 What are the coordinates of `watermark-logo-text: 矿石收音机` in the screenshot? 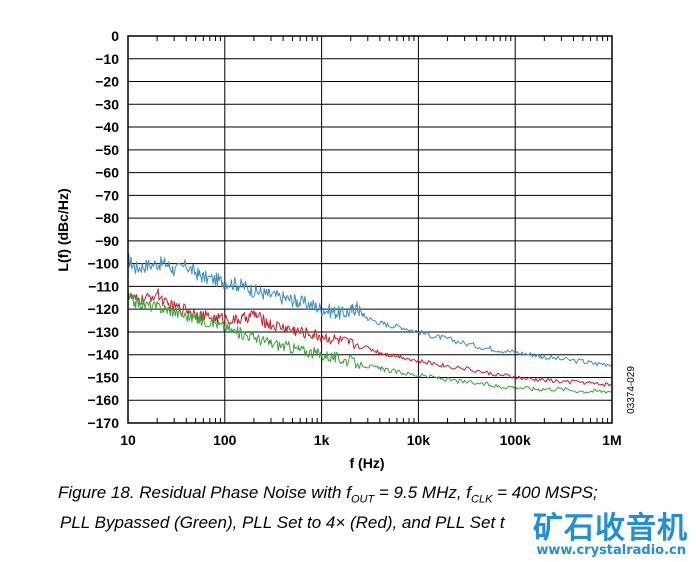 It's located at (610, 528).